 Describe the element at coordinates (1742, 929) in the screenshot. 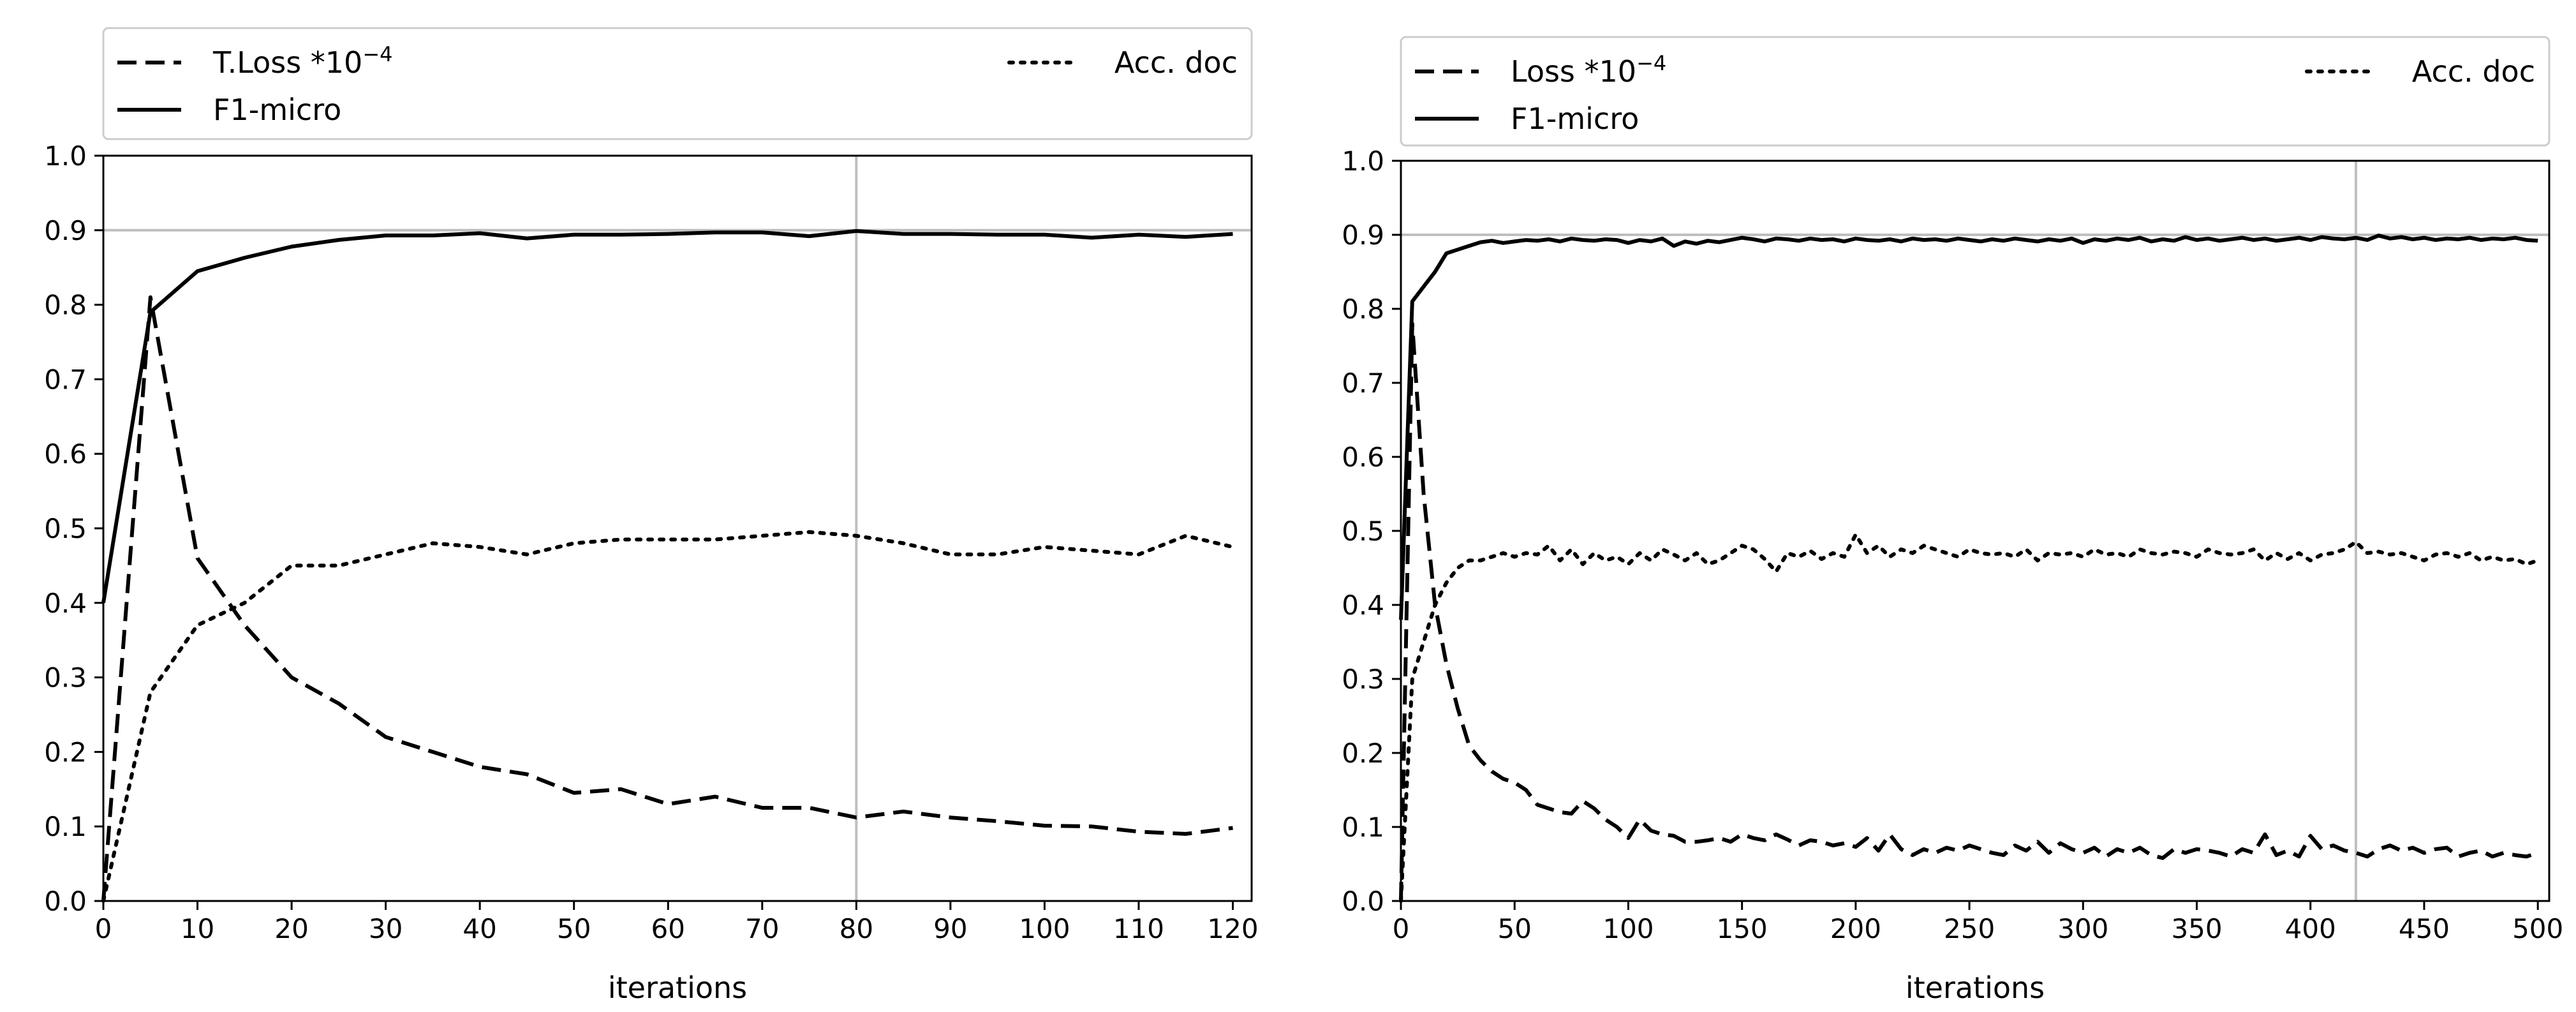

I see `x-tick-label: 150` at that location.